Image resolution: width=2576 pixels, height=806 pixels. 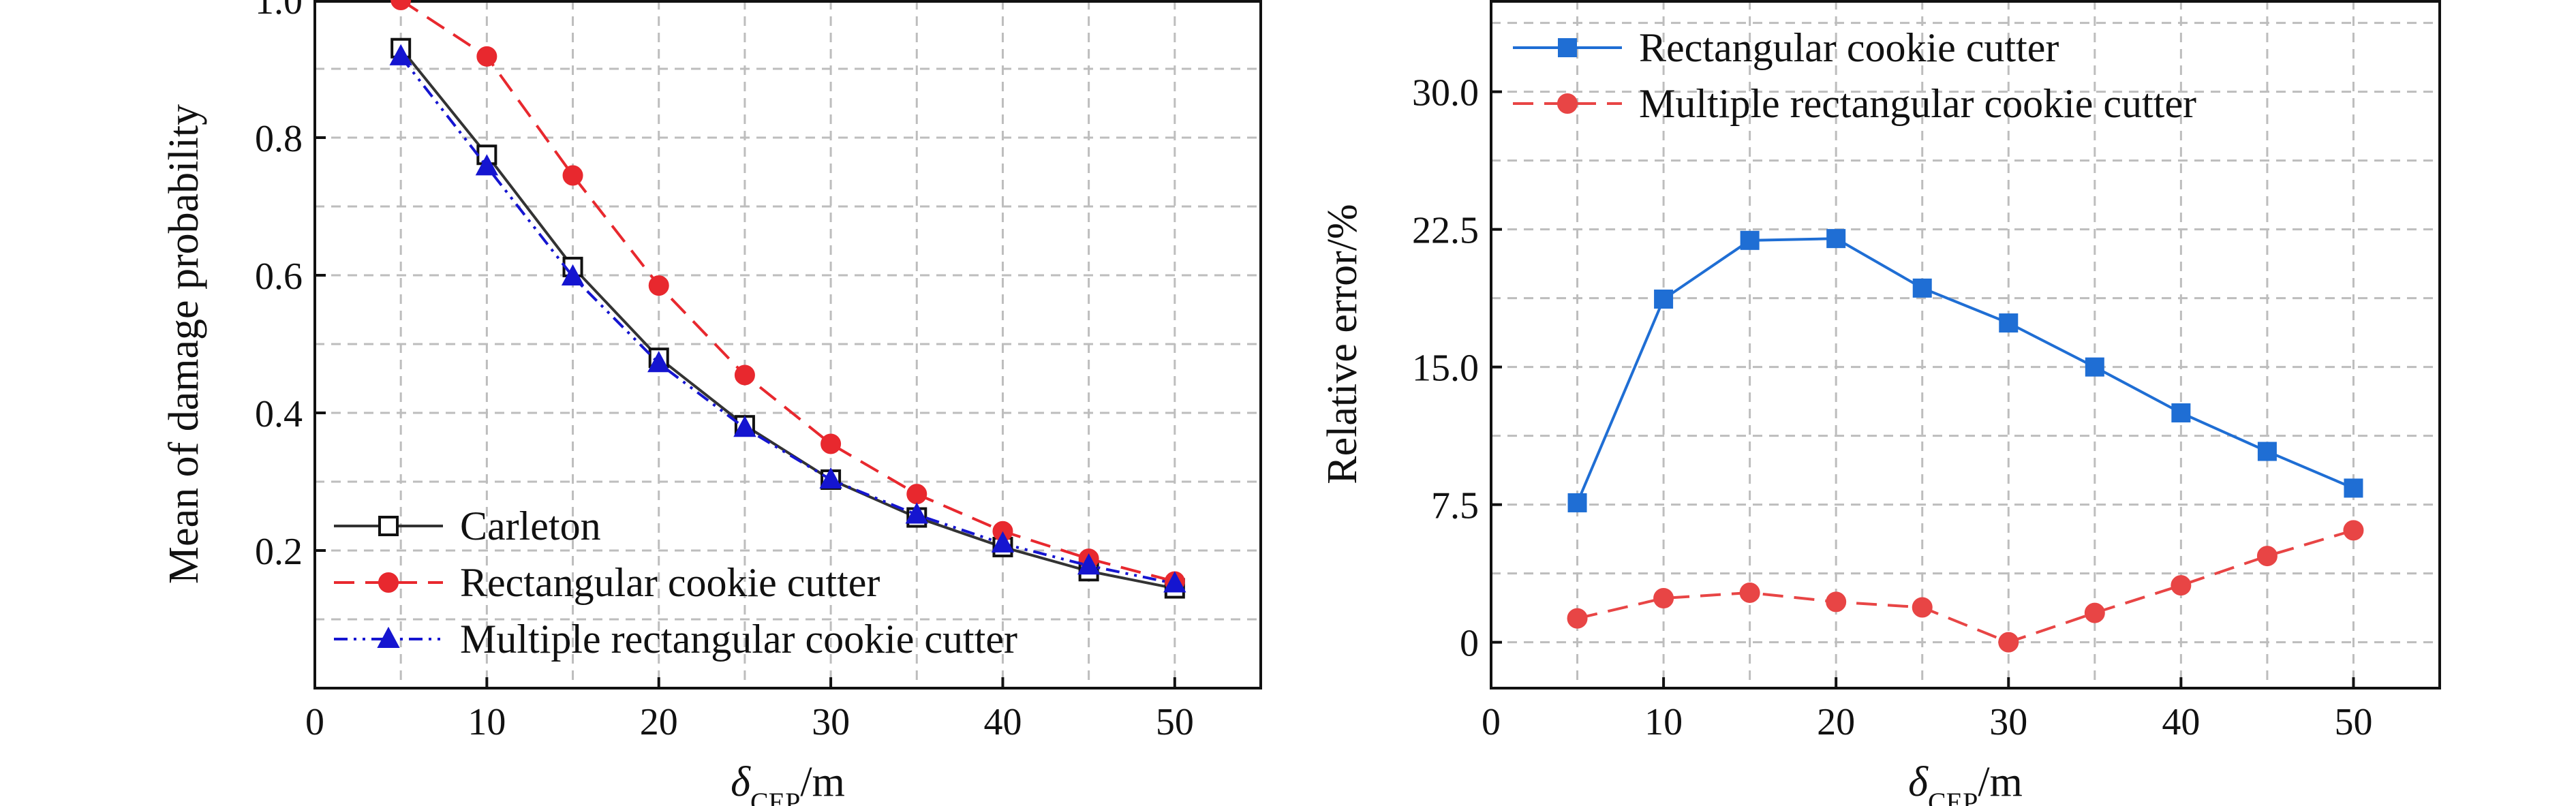 What do you see at coordinates (279, 11) in the screenshot?
I see `y-tick-label: 1.0` at bounding box center [279, 11].